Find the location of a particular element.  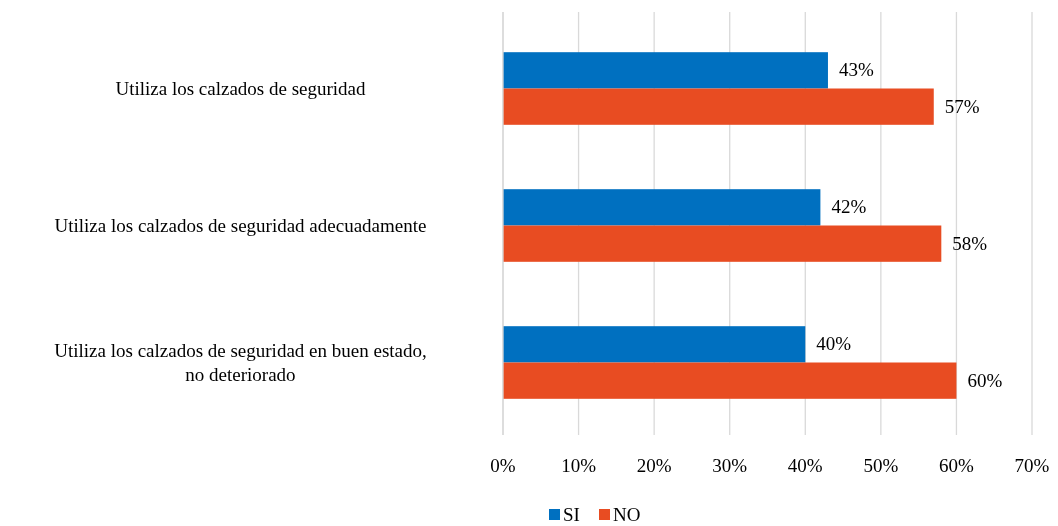

x-tick-label: 30% is located at coordinates (730, 465).